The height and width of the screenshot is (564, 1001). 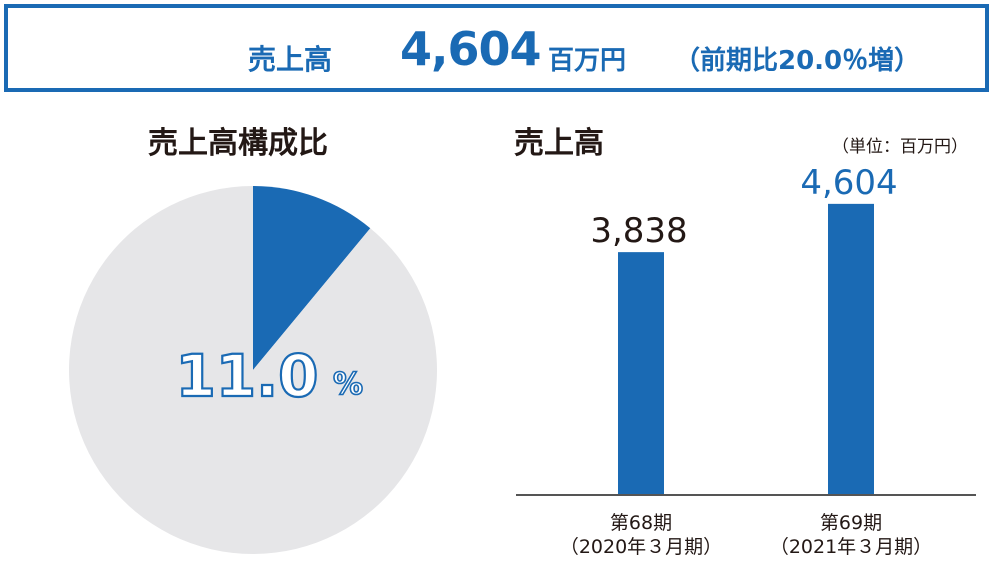 What do you see at coordinates (851, 547) in the screenshot?
I see `x-tick-sublabel-1: （2021年３月期）` at bounding box center [851, 547].